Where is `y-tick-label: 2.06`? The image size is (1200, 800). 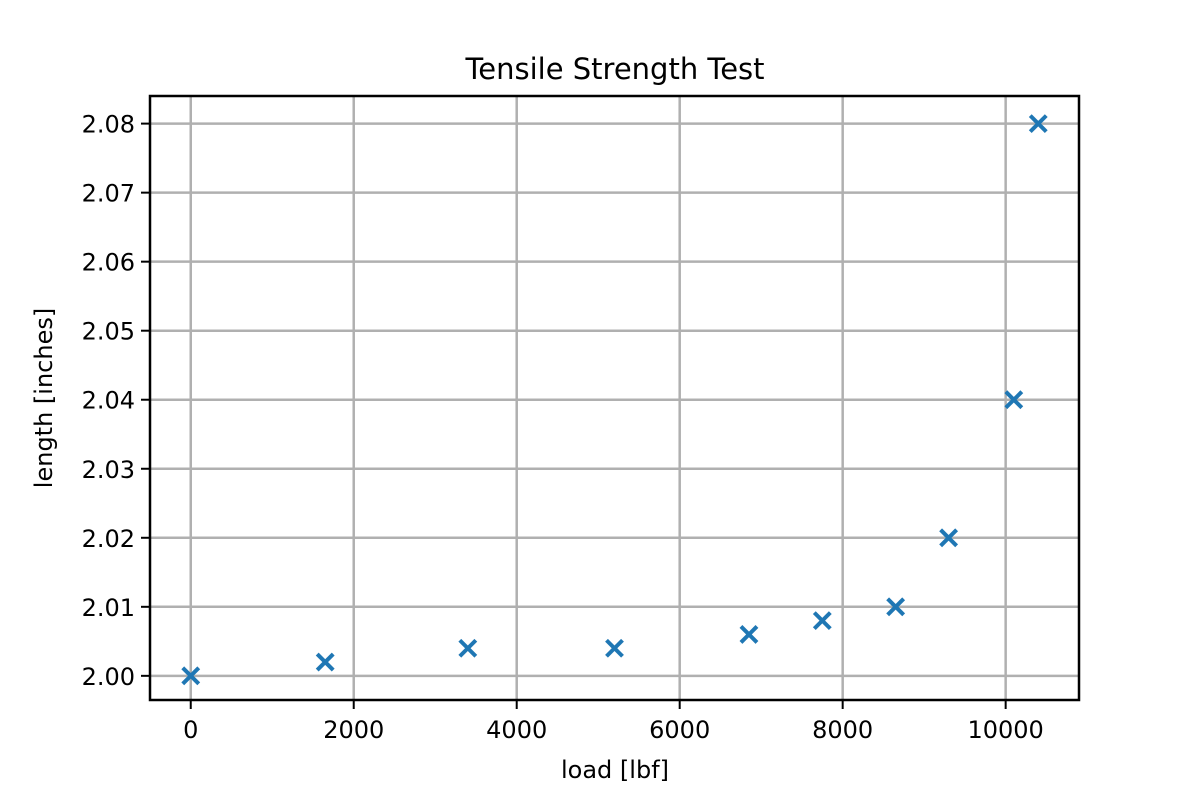 y-tick-label: 2.06 is located at coordinates (108, 263).